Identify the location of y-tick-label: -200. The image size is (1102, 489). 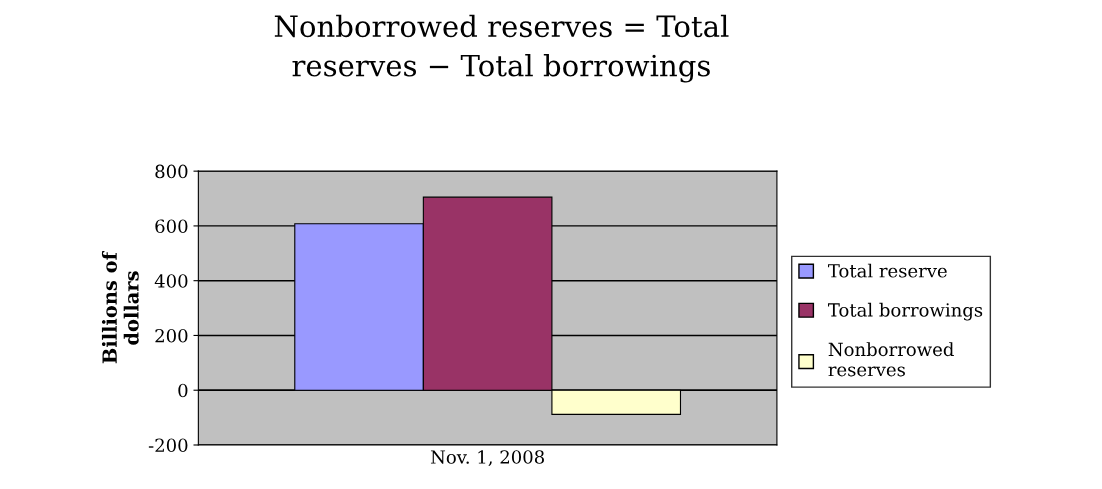
(168, 445).